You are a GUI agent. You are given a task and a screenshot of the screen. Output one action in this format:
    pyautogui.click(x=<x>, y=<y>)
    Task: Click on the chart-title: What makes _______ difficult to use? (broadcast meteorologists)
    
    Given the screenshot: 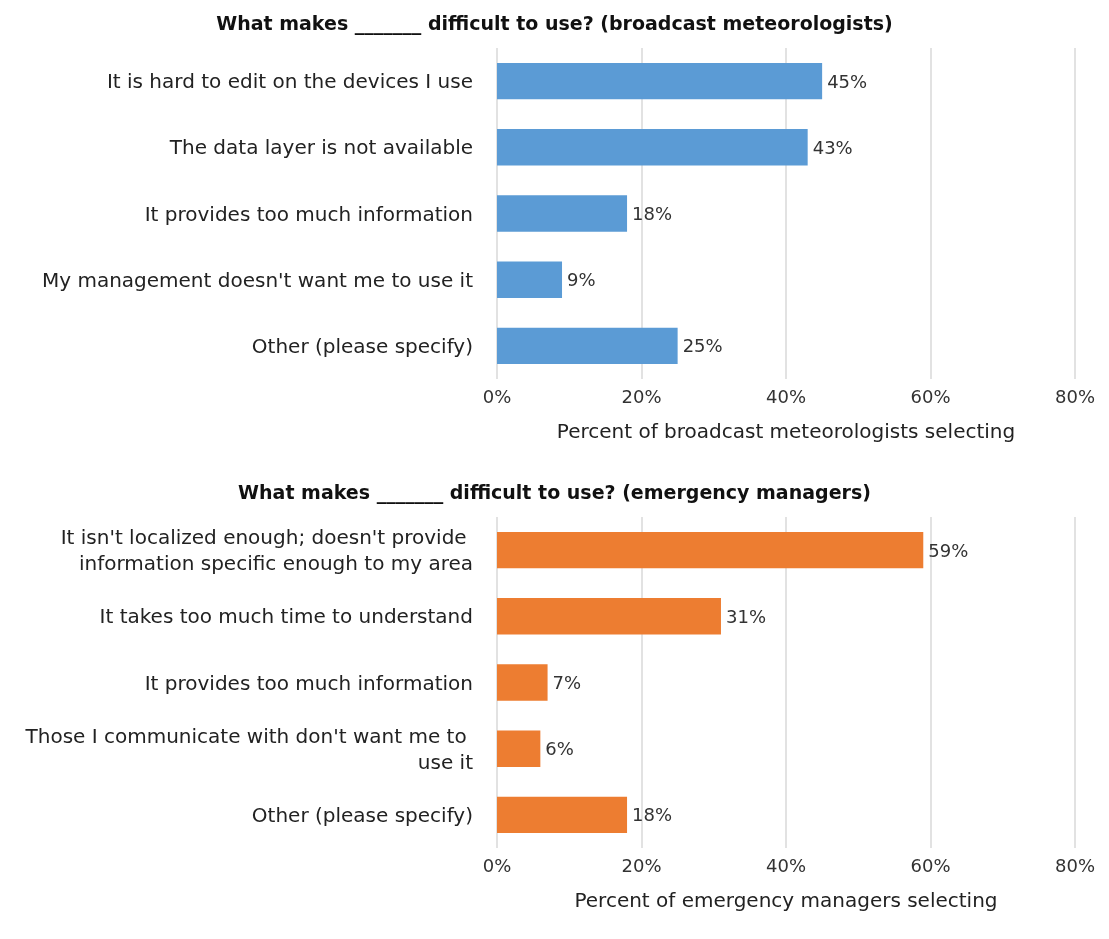 What is the action you would take?
    pyautogui.click(x=554, y=23)
    